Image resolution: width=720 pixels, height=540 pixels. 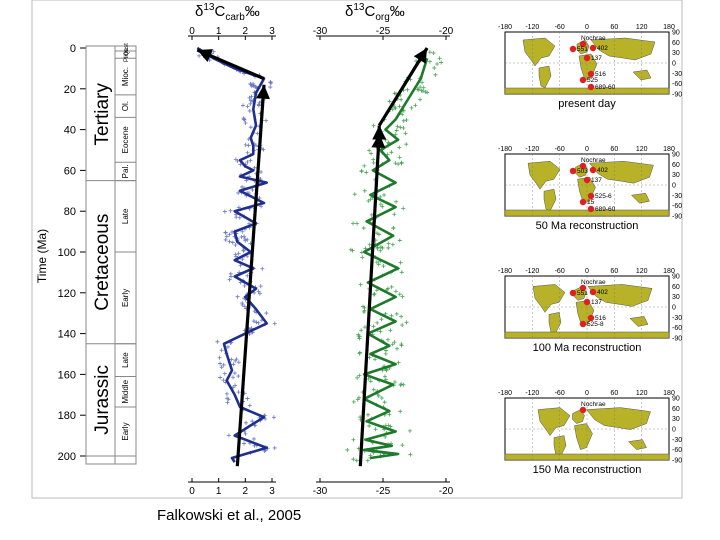 I want to click on drill-site-label: 15, so click(x=591, y=202).